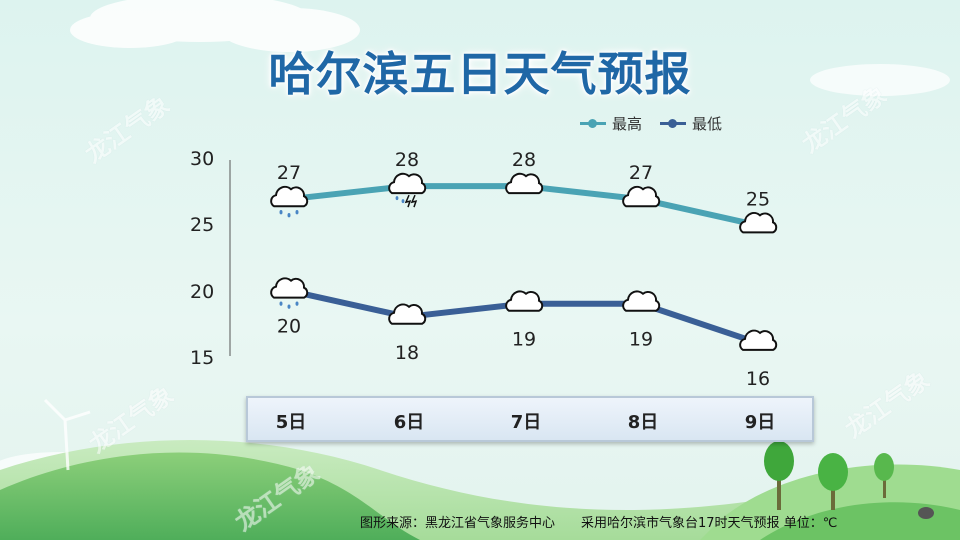 The image size is (960, 540). I want to click on footer-source: 图形来源：黑龙江省气象服务中心, so click(458, 523).